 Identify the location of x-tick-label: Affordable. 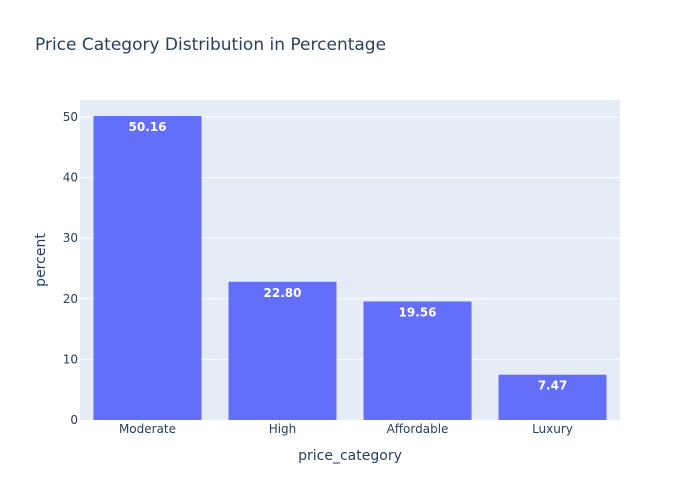
(418, 429).